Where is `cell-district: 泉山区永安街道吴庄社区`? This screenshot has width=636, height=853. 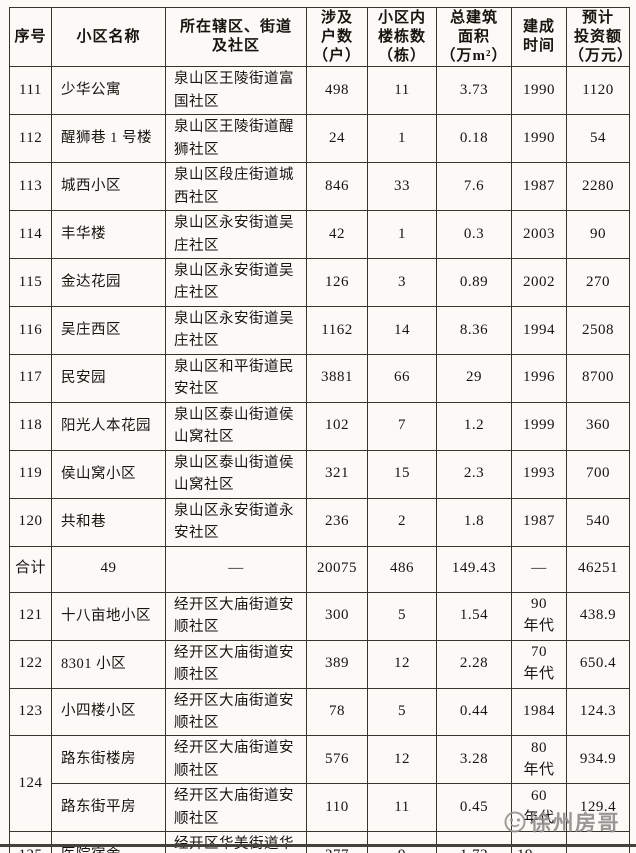 cell-district: 泉山区永安街道吴庄社区 is located at coordinates (236, 234).